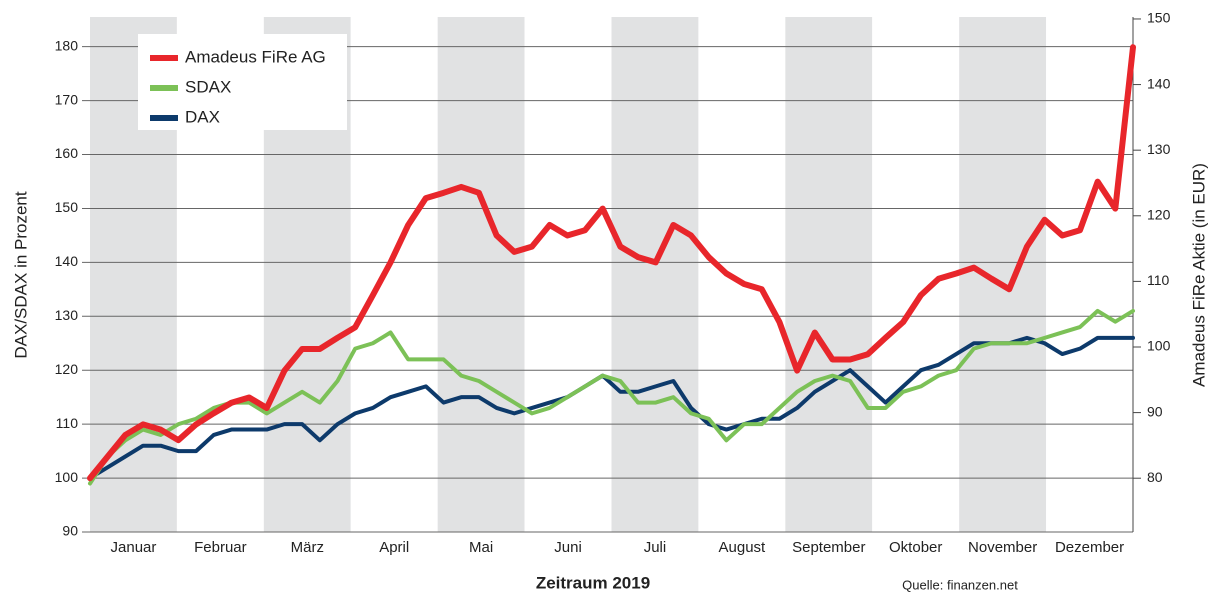  What do you see at coordinates (655, 547) in the screenshot?
I see `x-tick-label: Juli` at bounding box center [655, 547].